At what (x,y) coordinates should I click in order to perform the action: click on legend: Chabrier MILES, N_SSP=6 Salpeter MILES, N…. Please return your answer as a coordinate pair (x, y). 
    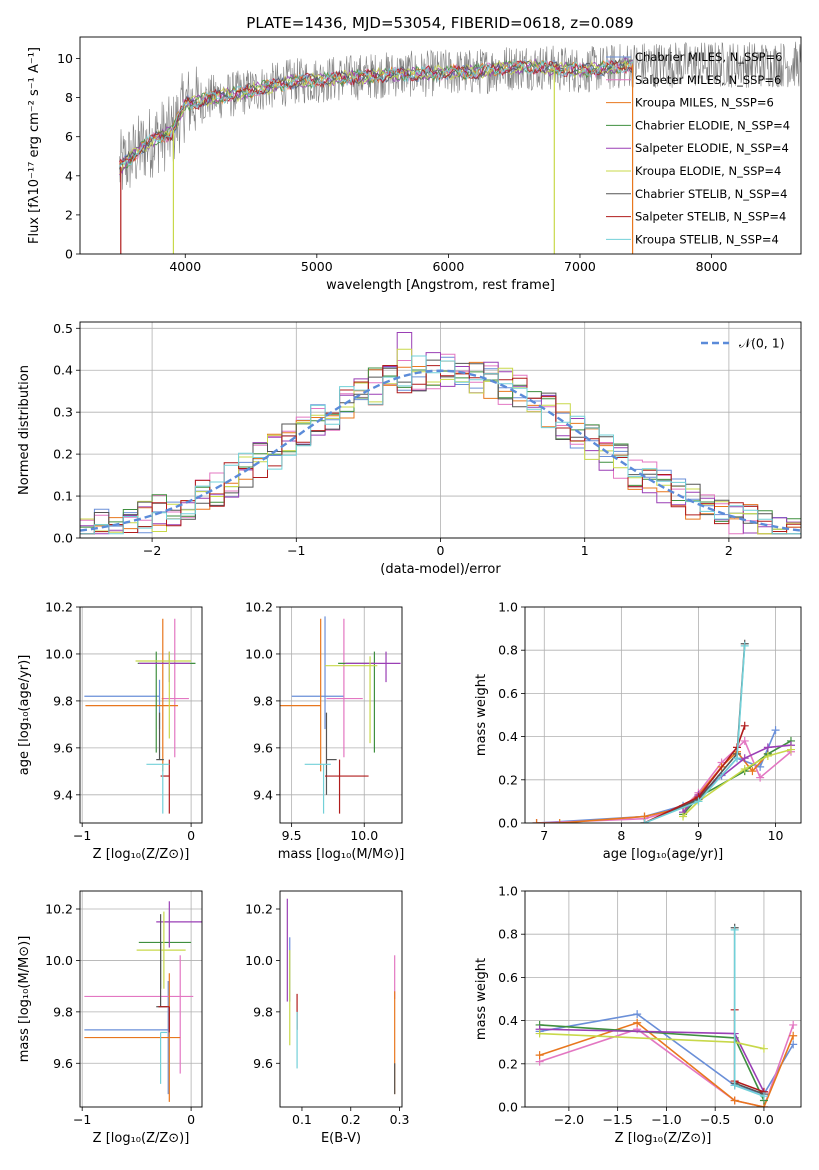
    Looking at the image, I should click on (698, 148).